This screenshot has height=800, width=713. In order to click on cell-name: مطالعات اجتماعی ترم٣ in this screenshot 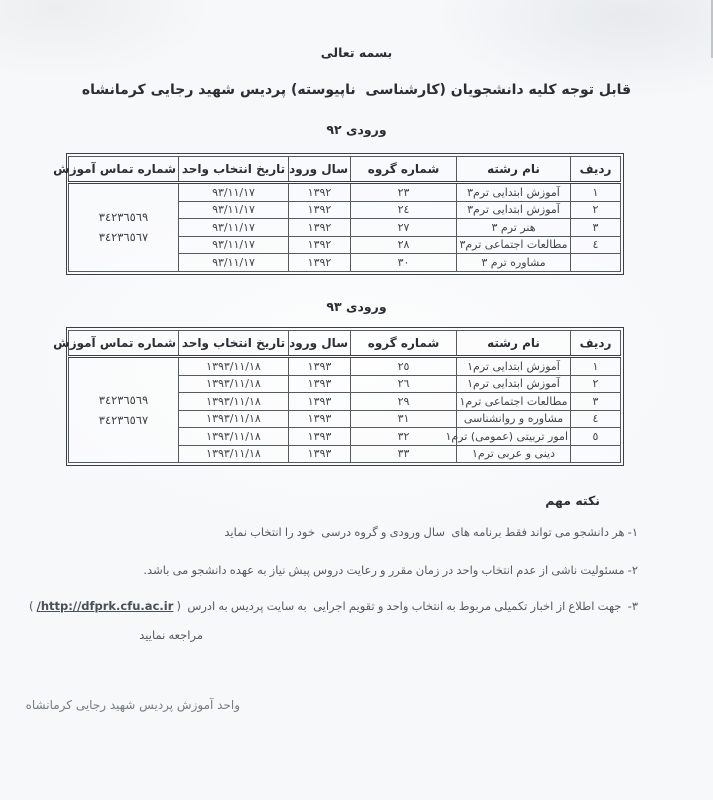, I will do `click(513, 244)`.